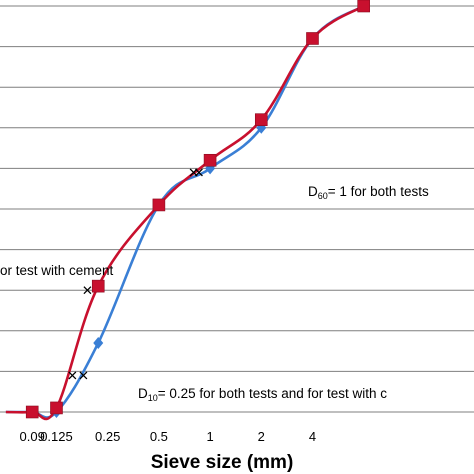 The height and width of the screenshot is (474, 474). I want to click on x-tick-label-1: 0.125, so click(56, 436).